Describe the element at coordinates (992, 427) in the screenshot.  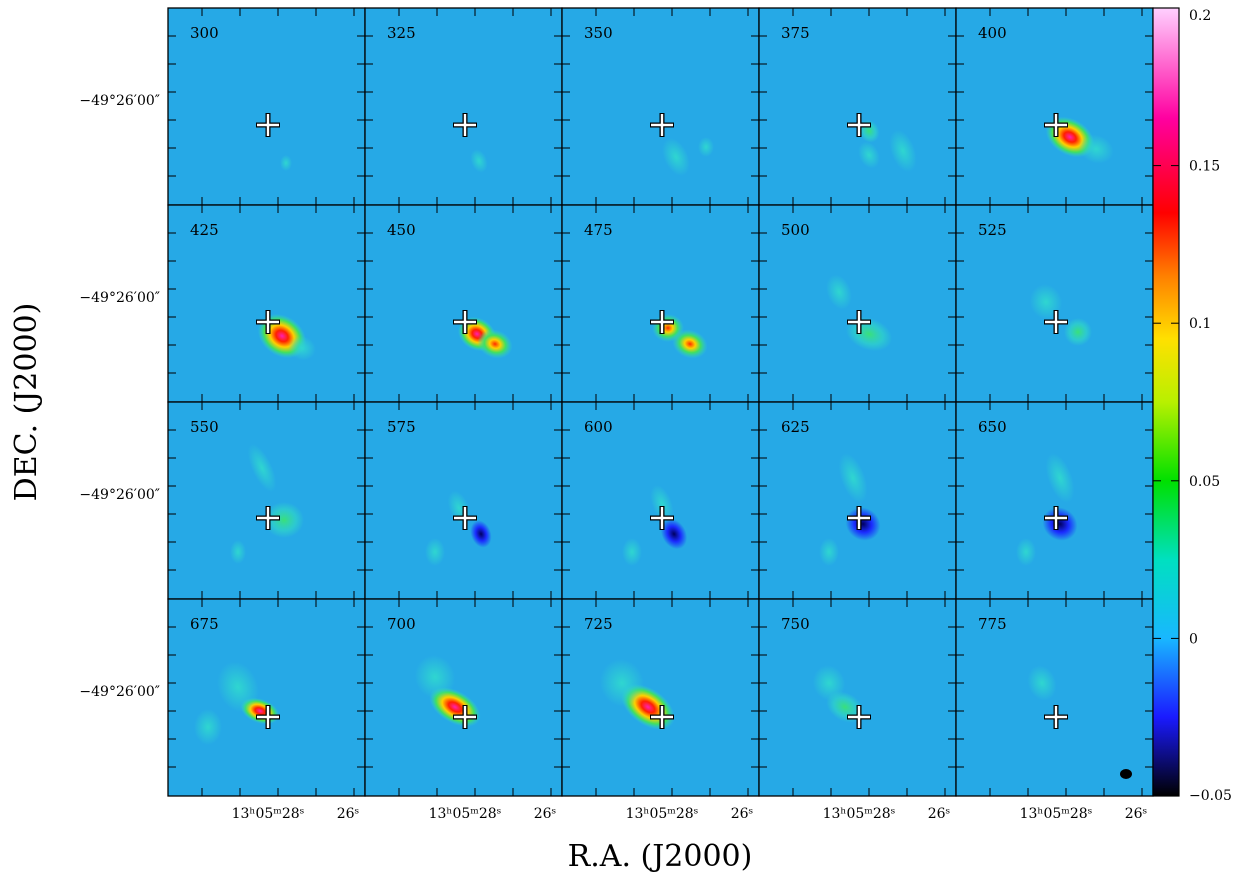
I see `velocity-label: 650` at that location.